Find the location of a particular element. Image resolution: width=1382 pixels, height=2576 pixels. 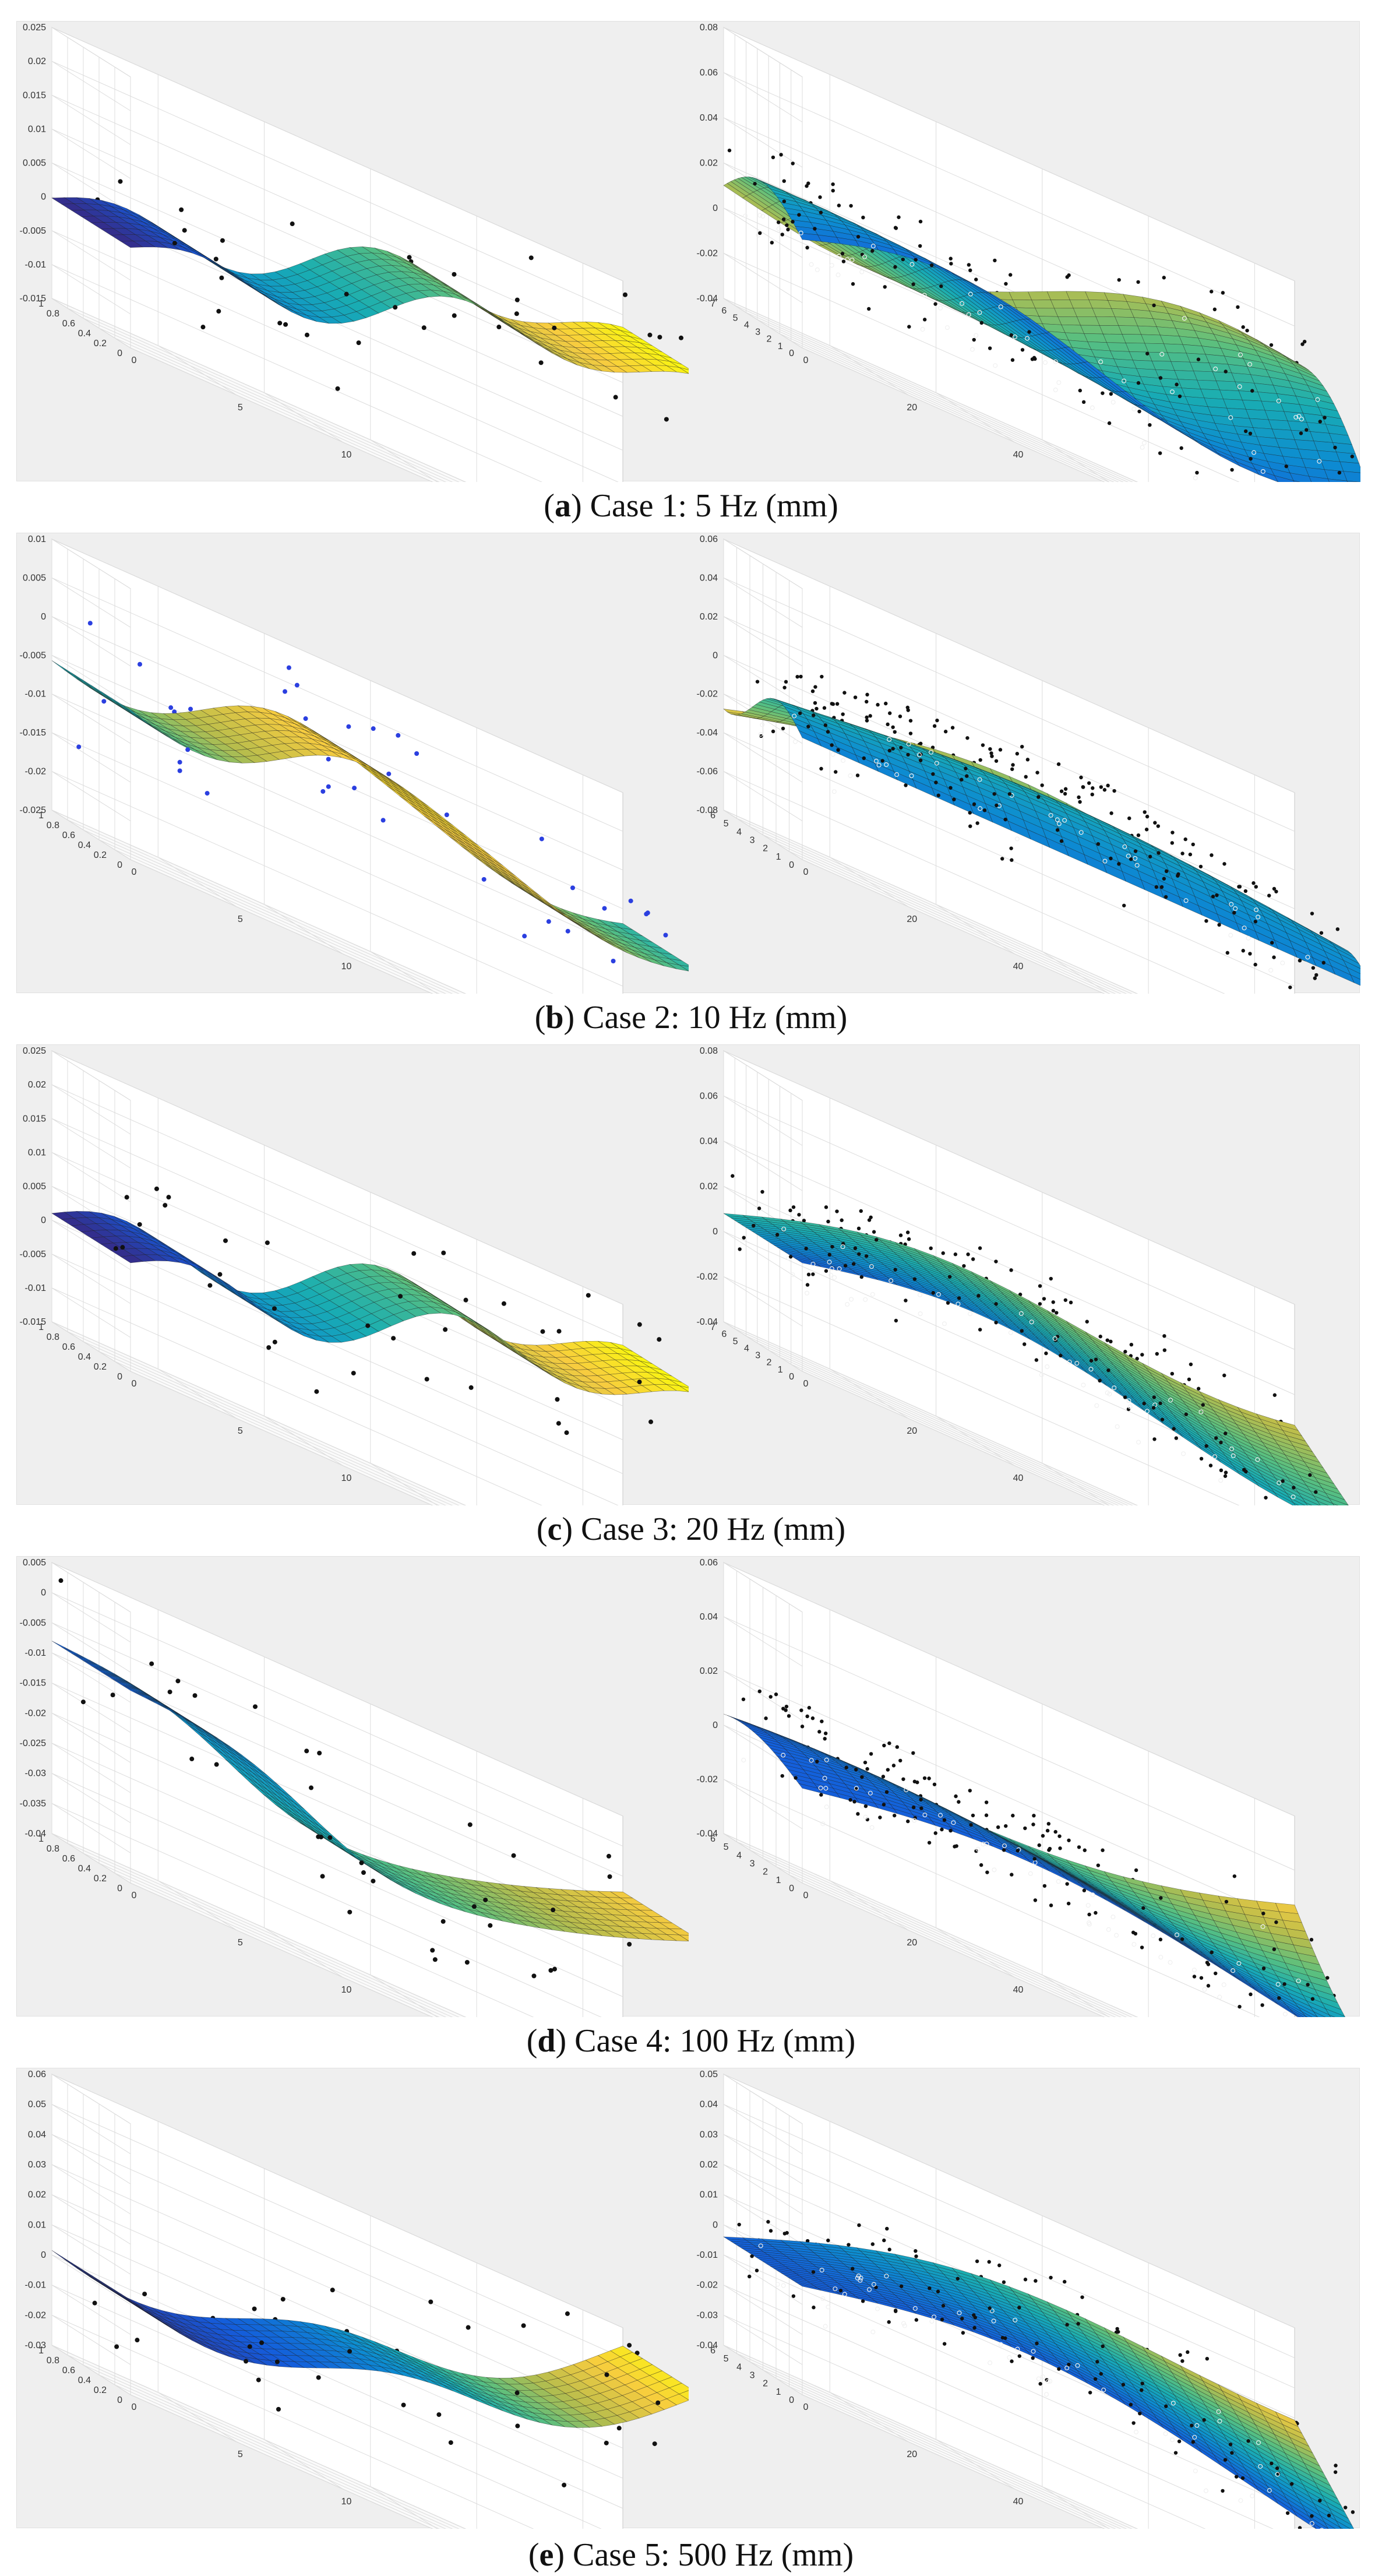

plot-b-left-surface-patch is located at coordinates (684, 969).